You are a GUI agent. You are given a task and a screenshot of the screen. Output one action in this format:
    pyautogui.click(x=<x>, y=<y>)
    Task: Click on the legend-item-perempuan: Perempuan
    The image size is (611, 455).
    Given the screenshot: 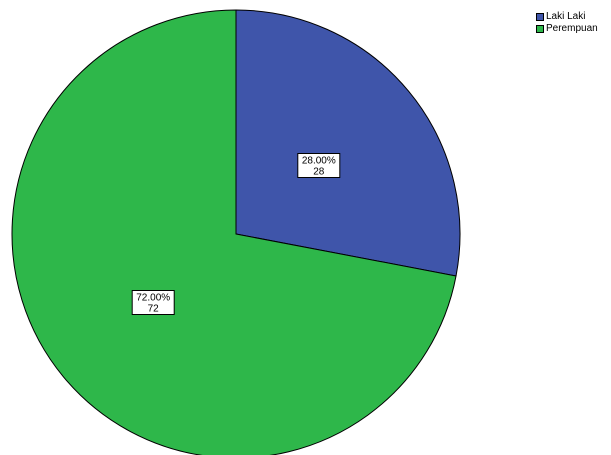 What is the action you would take?
    pyautogui.click(x=567, y=29)
    